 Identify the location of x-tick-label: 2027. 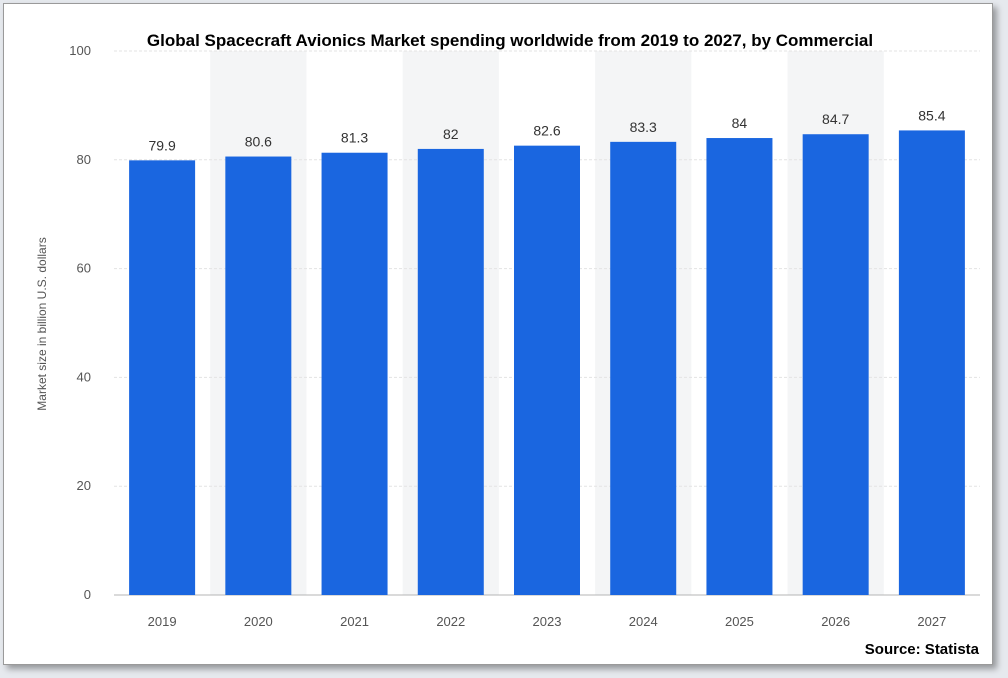
(931, 621).